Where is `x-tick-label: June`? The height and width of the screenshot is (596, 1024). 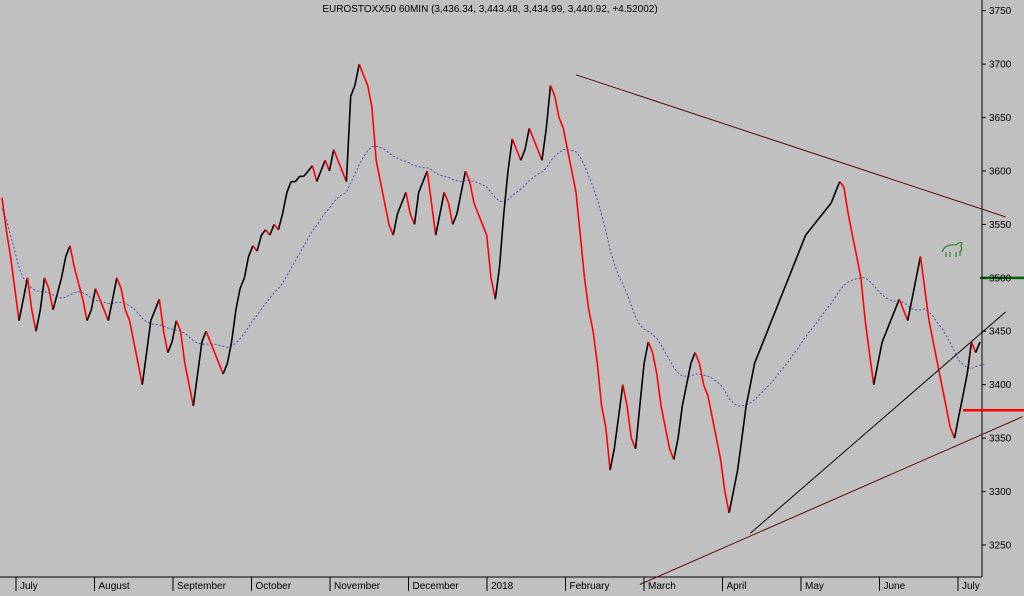
x-tick-label: June is located at coordinates (895, 586).